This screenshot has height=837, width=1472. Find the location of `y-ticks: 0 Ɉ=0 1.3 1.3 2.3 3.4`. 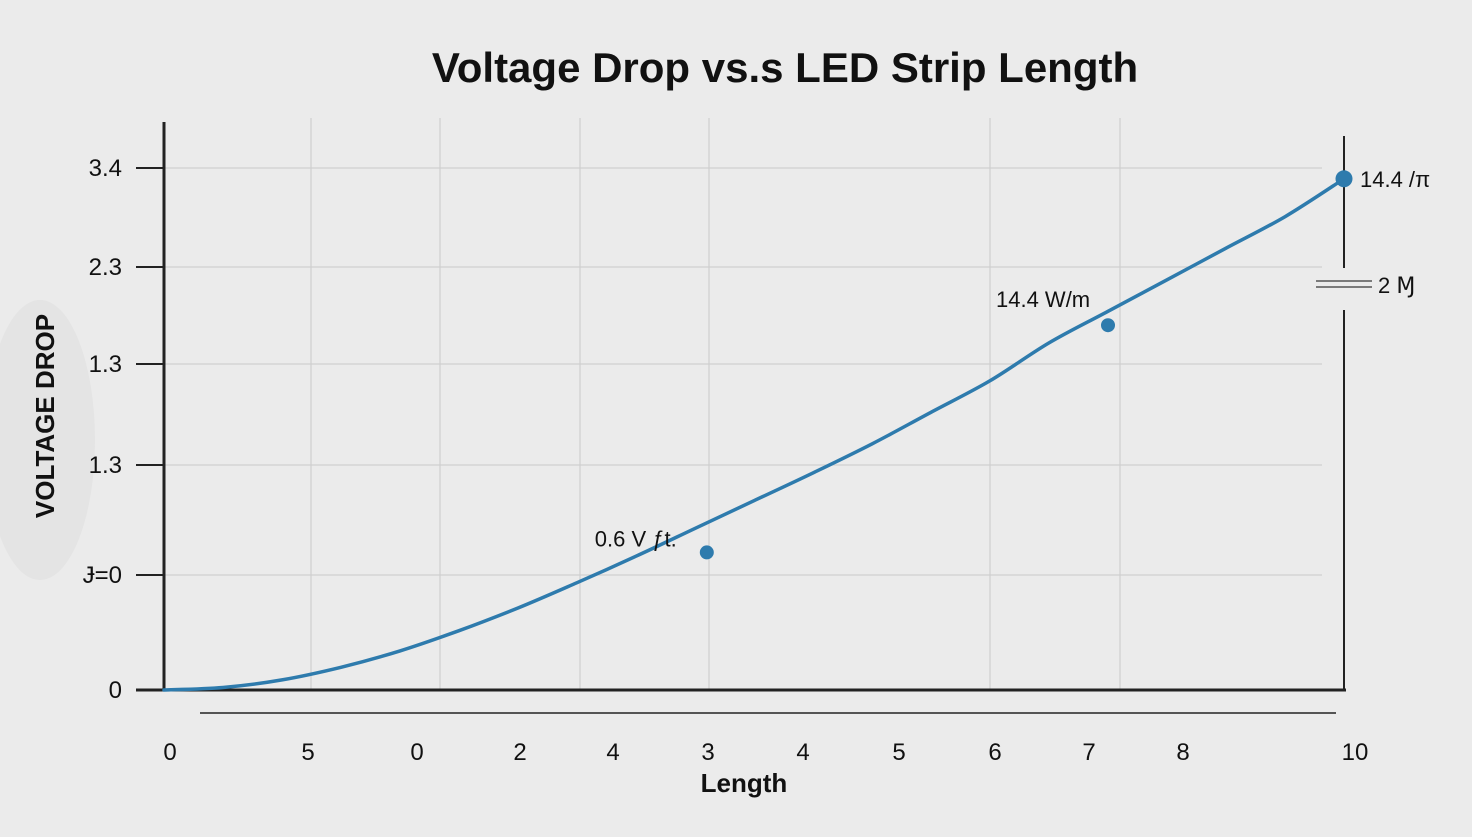

y-ticks: 0 Ɉ=0 1.3 1.3 2.3 3.4 is located at coordinates (123, 429).